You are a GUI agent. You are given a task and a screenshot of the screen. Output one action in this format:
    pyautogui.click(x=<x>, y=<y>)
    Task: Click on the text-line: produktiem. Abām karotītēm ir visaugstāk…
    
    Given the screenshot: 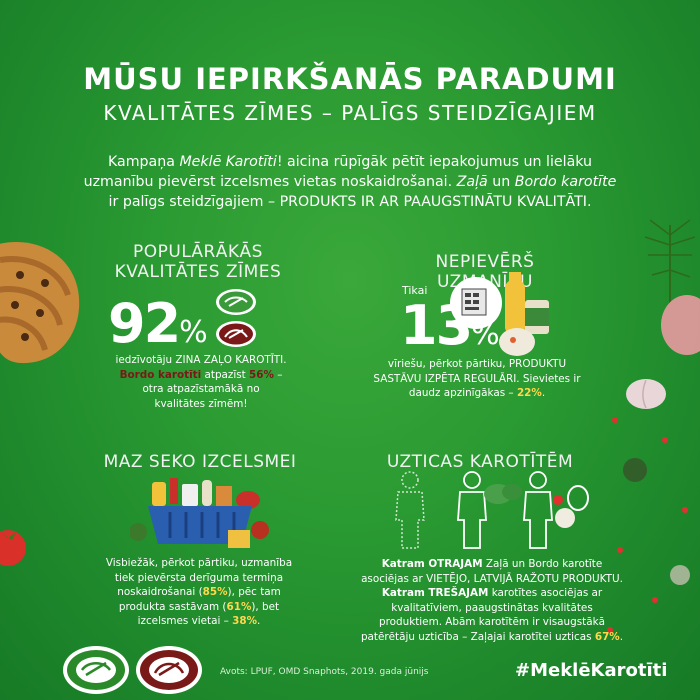 What is the action you would take?
    pyautogui.click(x=492, y=622)
    